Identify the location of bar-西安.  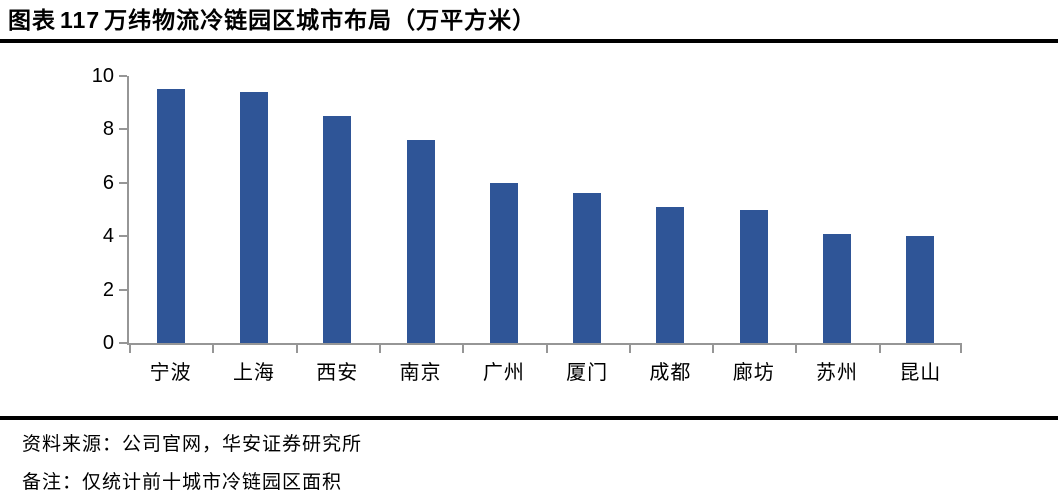
(337, 229).